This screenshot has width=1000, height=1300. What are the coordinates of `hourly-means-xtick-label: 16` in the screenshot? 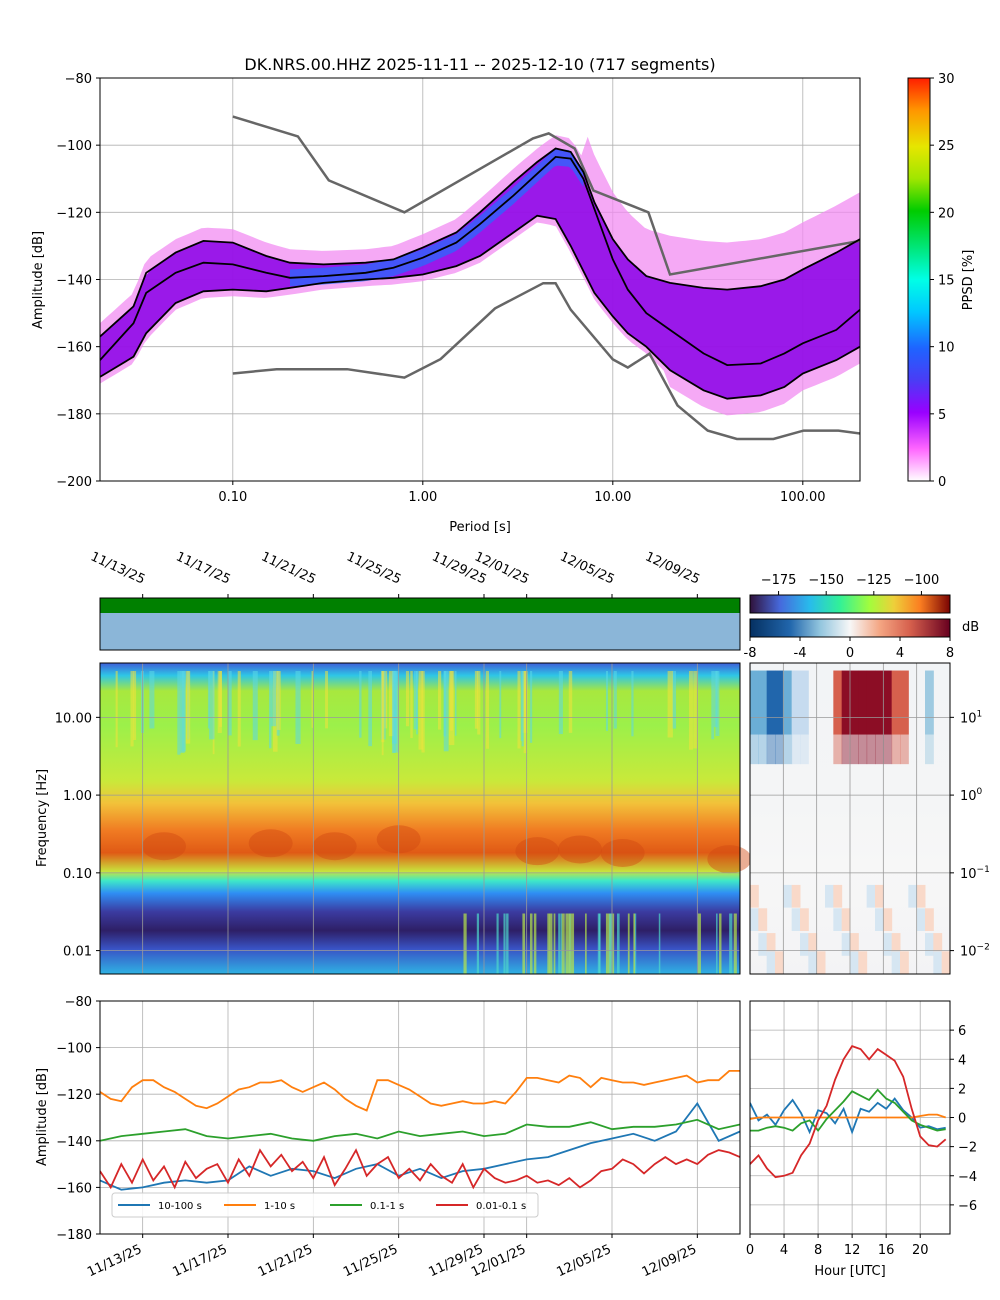 It's located at (886, 1250).